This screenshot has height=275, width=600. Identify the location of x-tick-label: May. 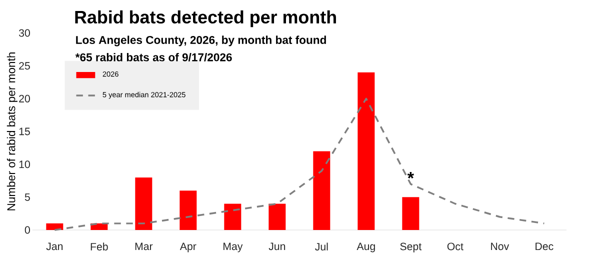
(233, 247).